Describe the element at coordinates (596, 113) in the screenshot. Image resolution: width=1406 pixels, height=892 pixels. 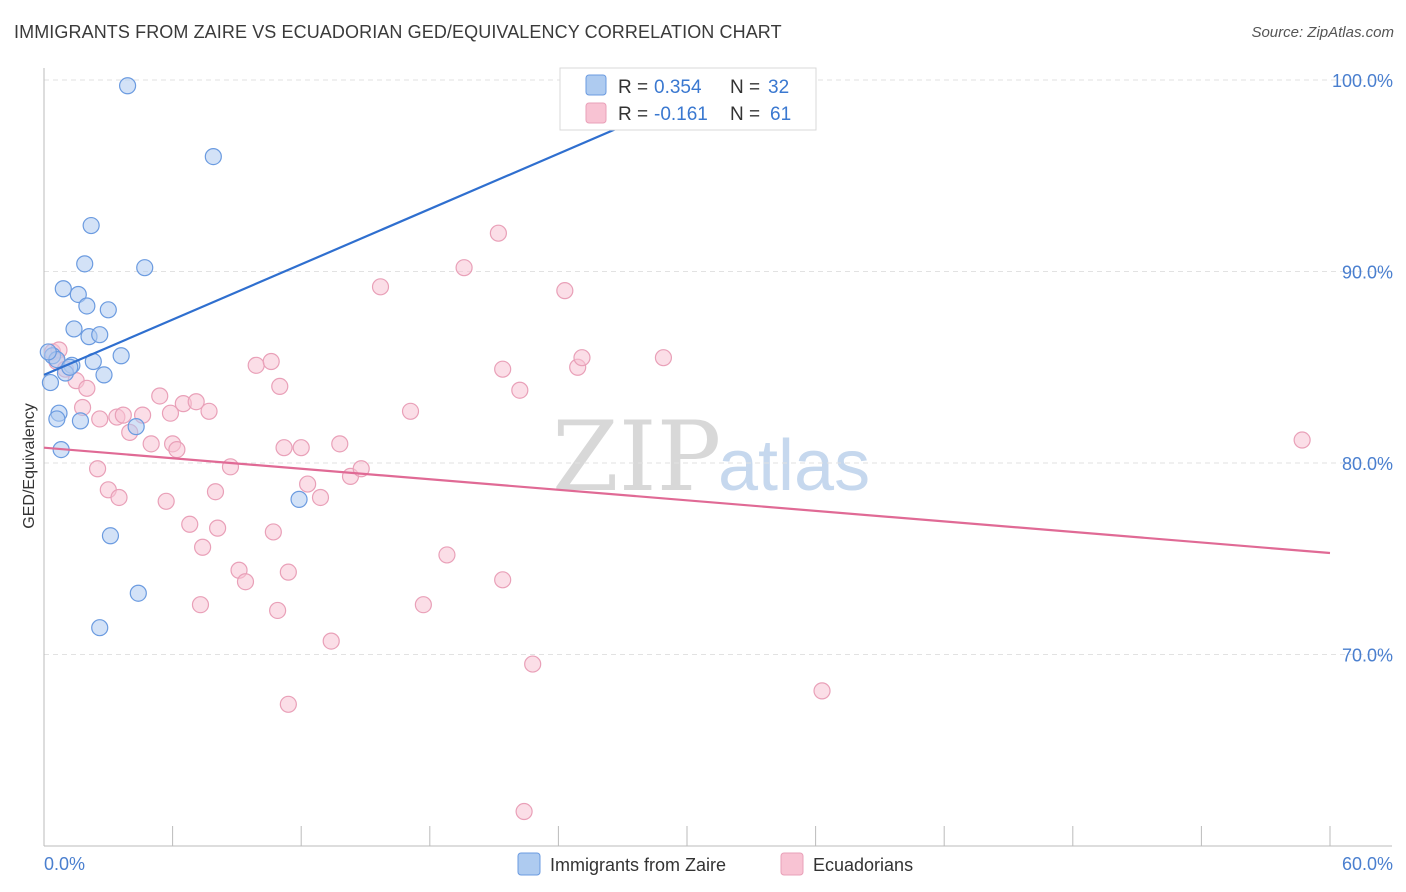
I see `stats-swatch-ecuadorians` at that location.